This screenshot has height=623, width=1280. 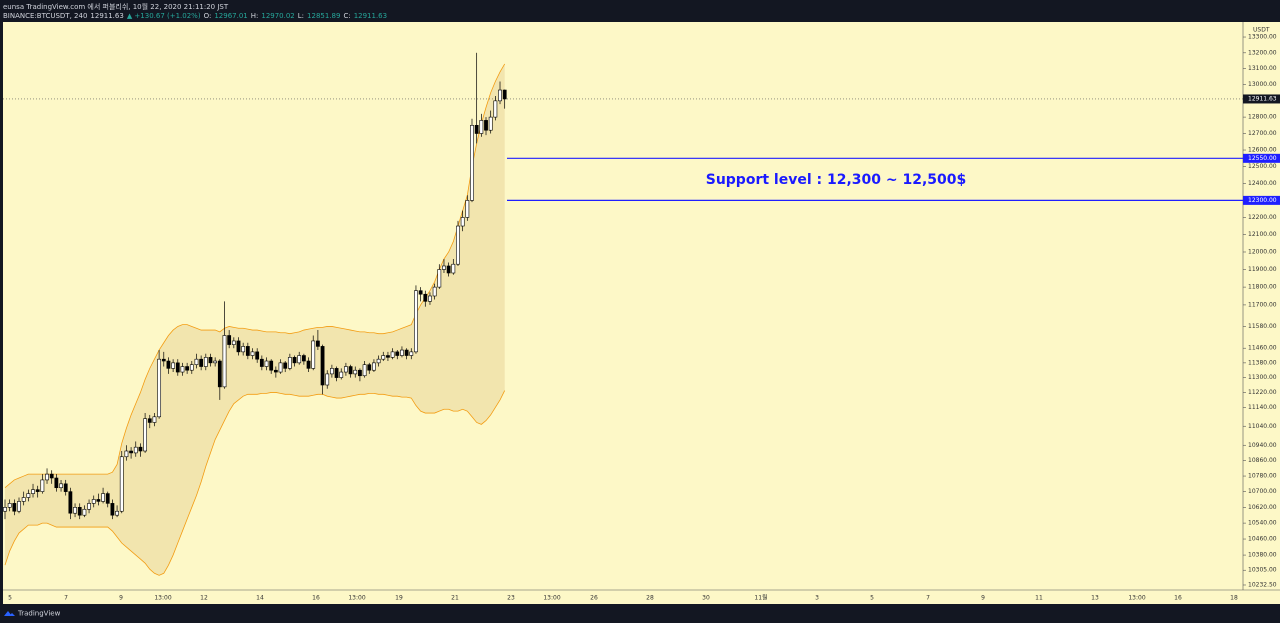 I want to click on last-price-box, so click(x=1261, y=99).